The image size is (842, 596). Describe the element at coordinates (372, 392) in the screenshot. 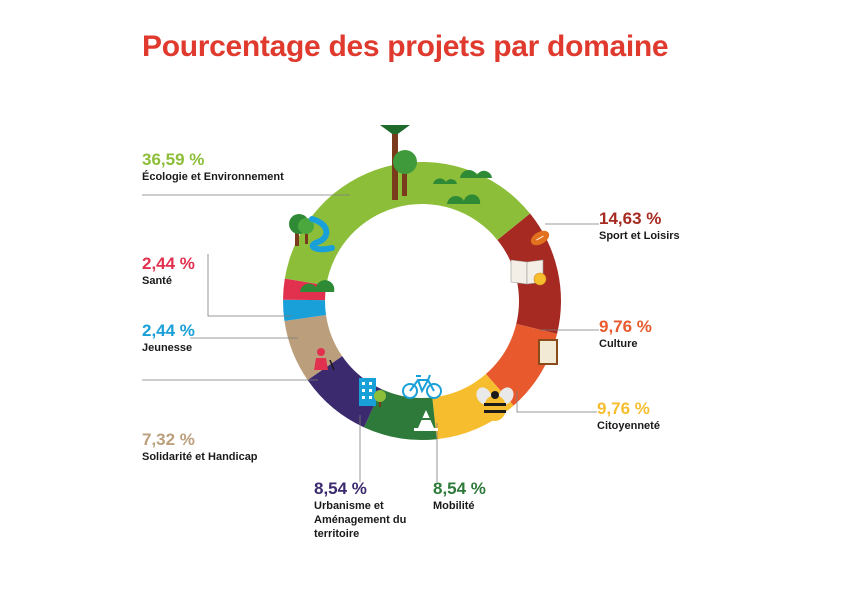

I see `building-icon` at that location.